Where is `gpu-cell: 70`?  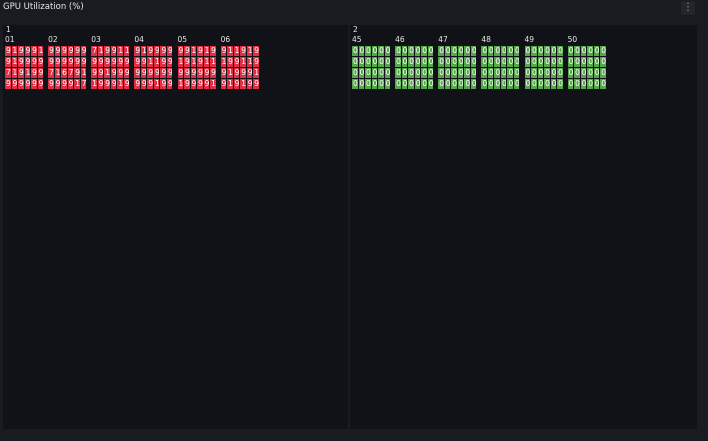
gpu-cell: 70 is located at coordinates (51, 73).